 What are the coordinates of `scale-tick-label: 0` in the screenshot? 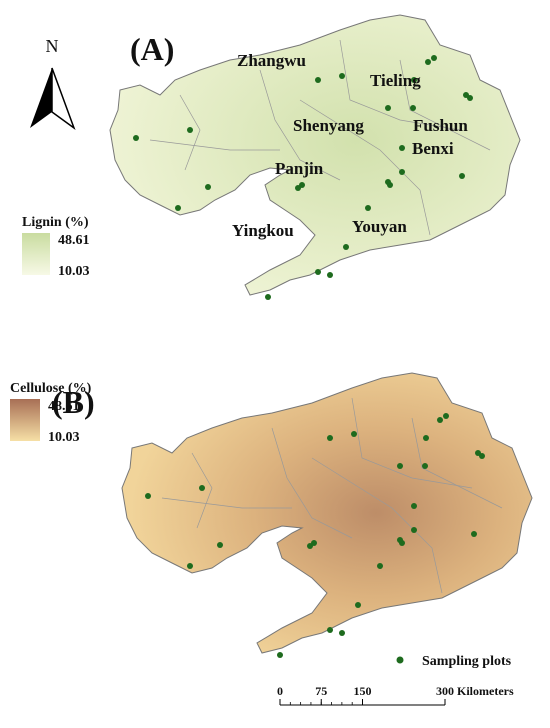 It's located at (280, 691).